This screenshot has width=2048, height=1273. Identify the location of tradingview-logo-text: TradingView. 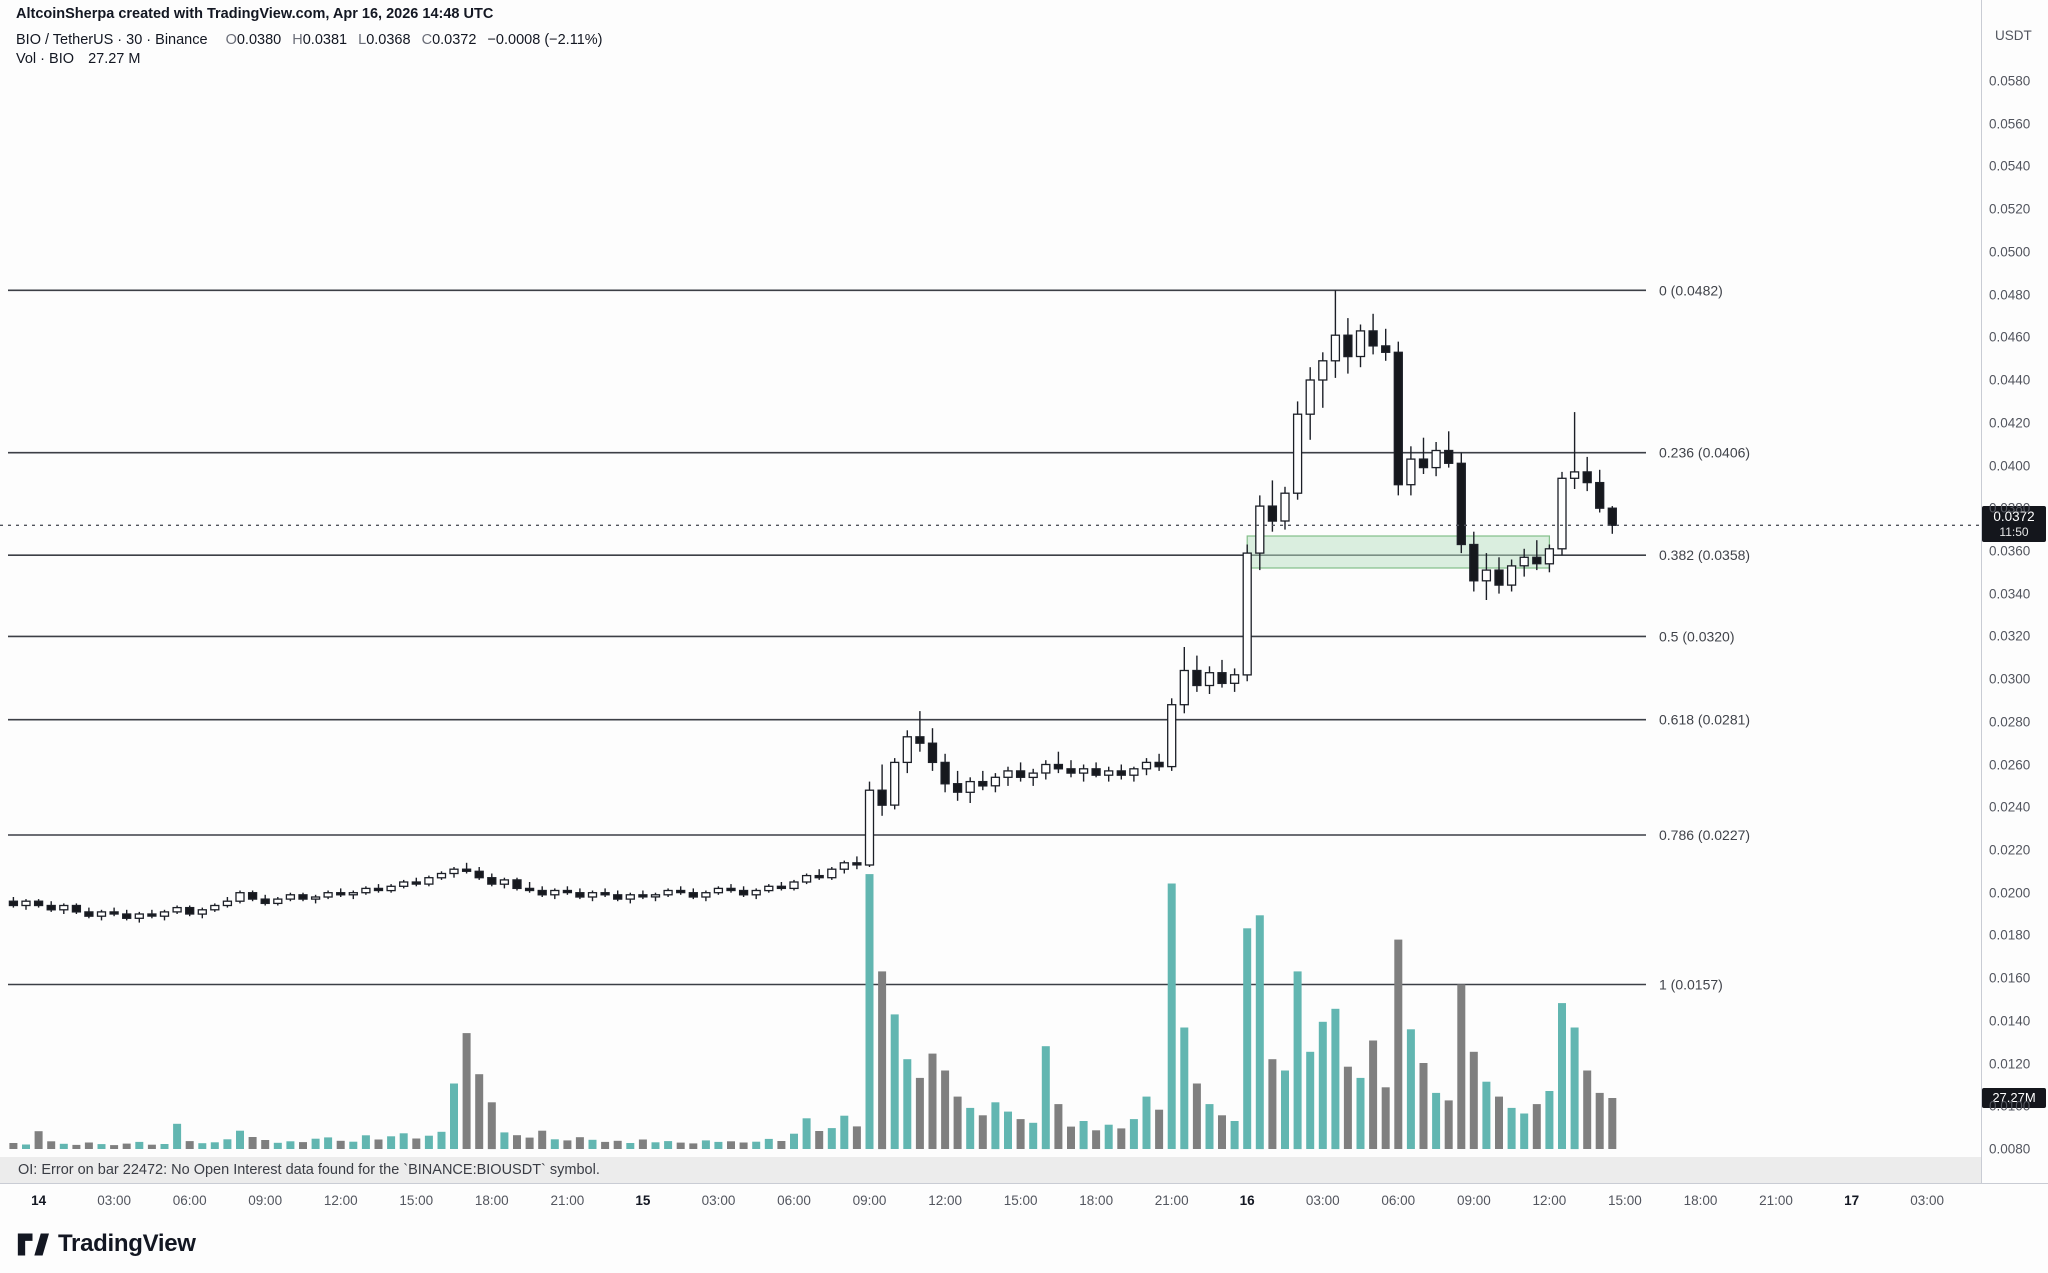
(127, 1243).